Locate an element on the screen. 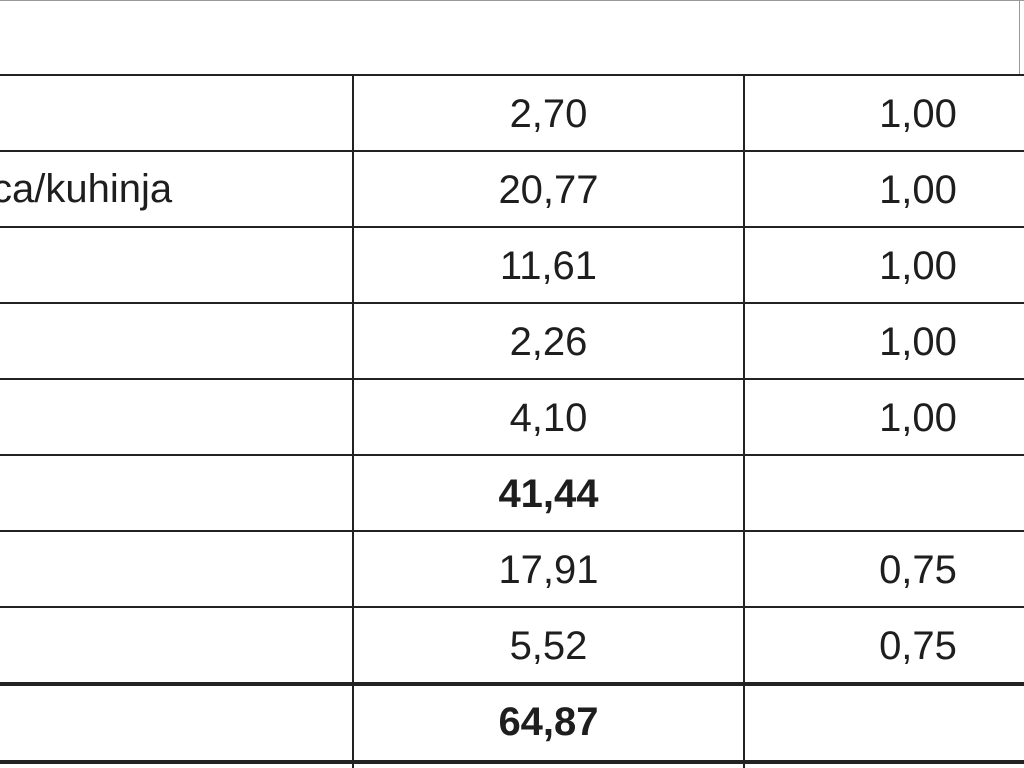 Image resolution: width=1024 pixels, height=768 pixels. table-bottom-border is located at coordinates (512, 762).